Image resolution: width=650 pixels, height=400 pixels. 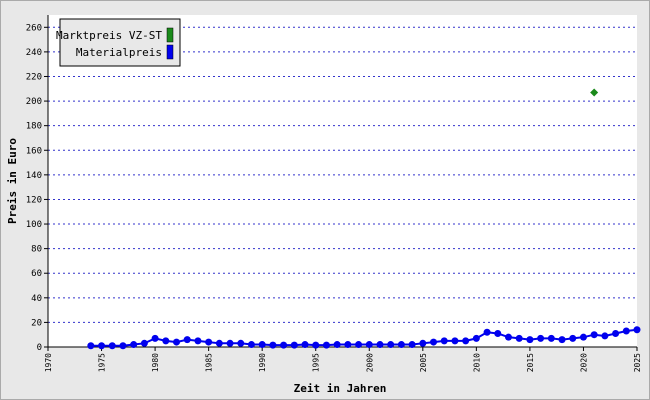 I want to click on x-tick-label: 2010, so click(x=476, y=362).